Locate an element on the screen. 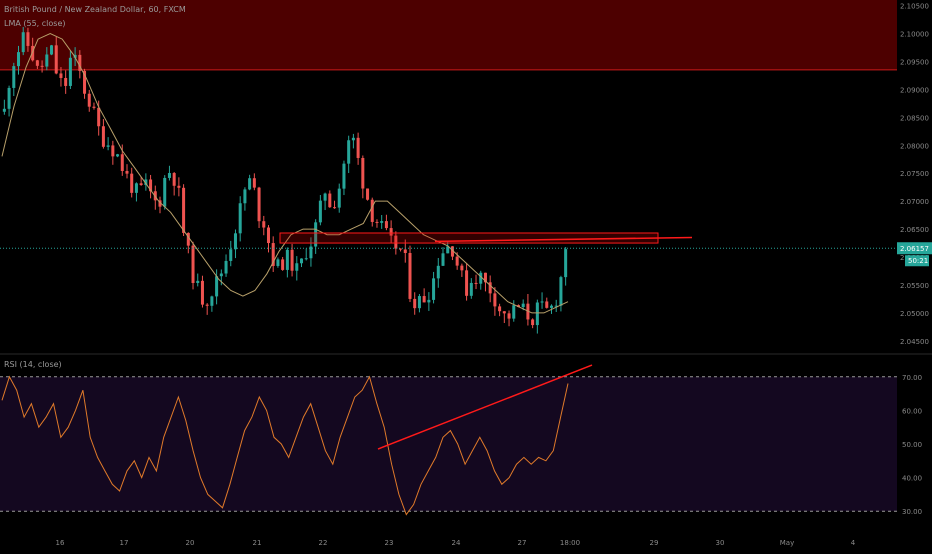 This screenshot has height=554, width=932. price-axis-tick: 2.08500 is located at coordinates (914, 118).